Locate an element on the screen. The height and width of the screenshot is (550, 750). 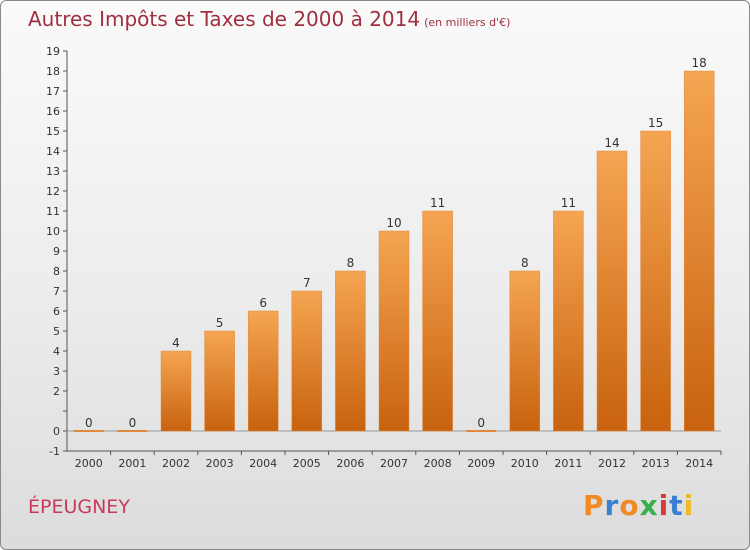
unit-note: (en milliers d'€) is located at coordinates (467, 22).